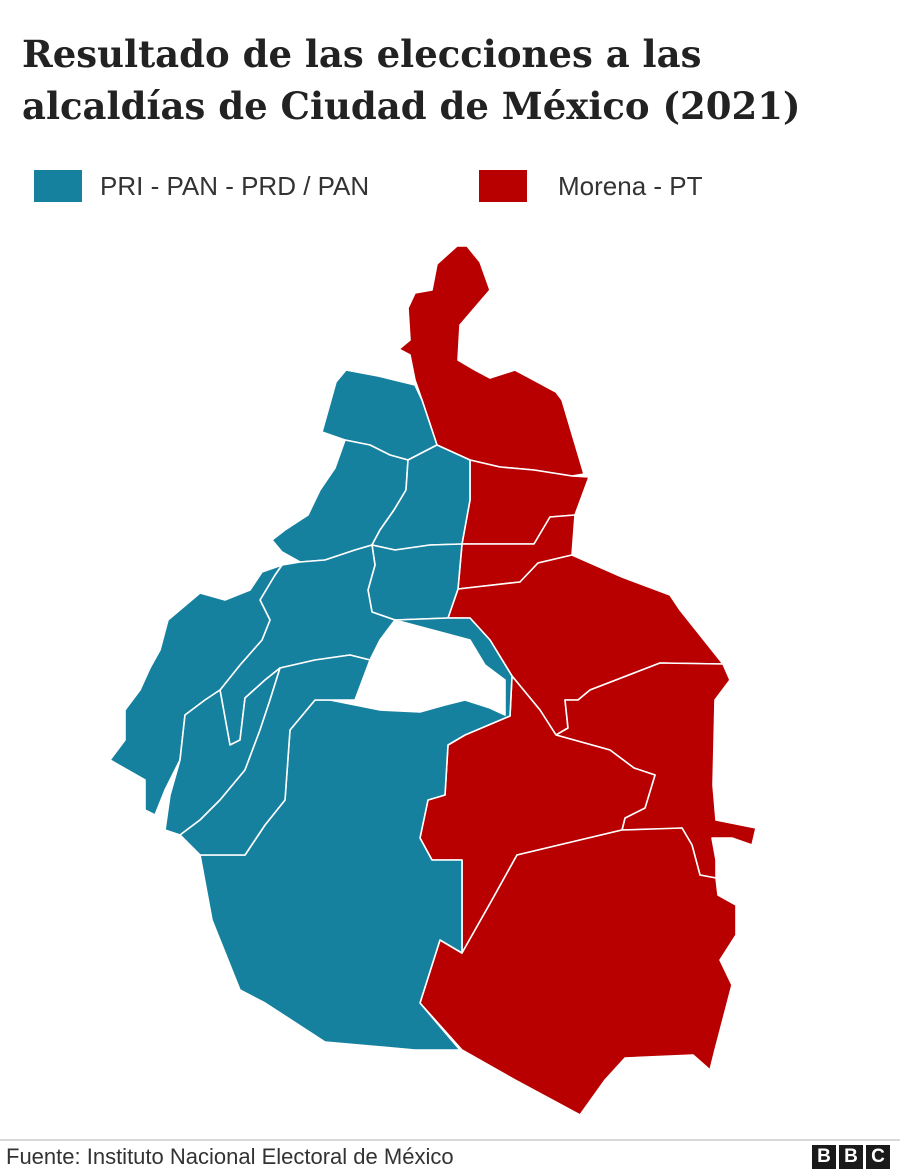 This screenshot has width=900, height=1176. I want to click on region-tlalpan-west, so click(275, 755).